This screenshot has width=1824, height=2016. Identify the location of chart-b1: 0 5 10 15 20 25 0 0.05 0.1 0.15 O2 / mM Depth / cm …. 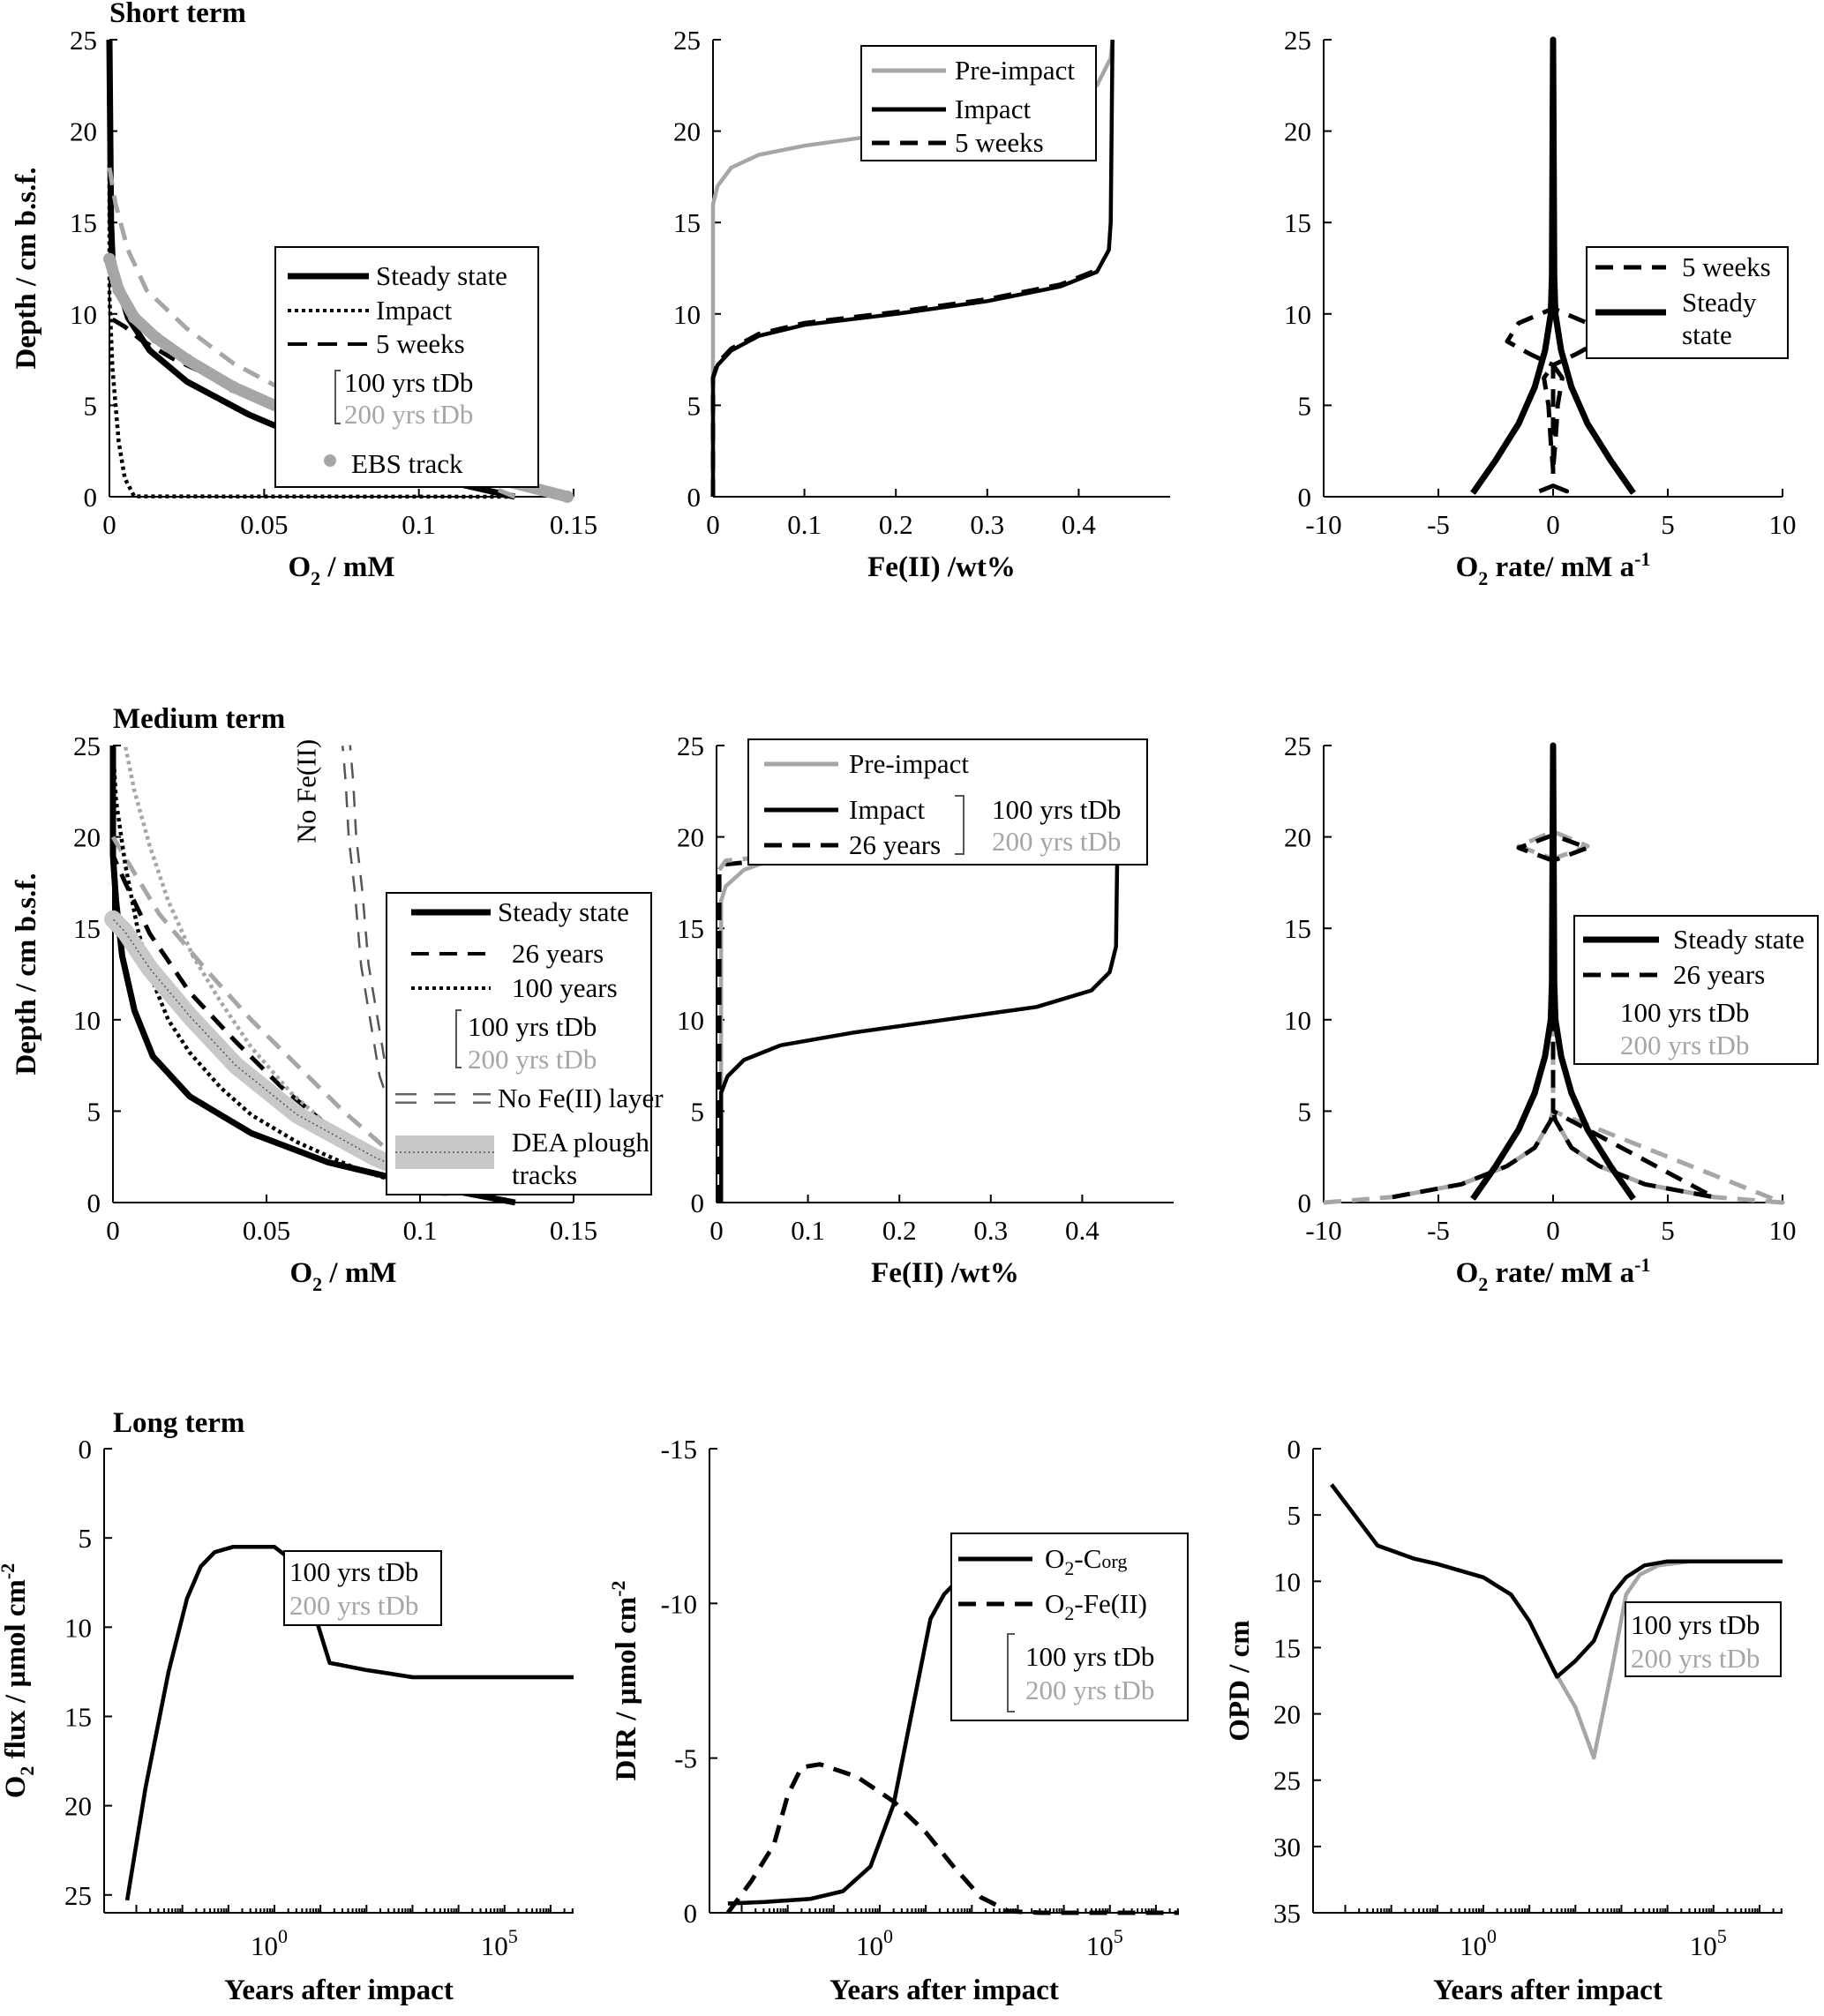
(304, 1013).